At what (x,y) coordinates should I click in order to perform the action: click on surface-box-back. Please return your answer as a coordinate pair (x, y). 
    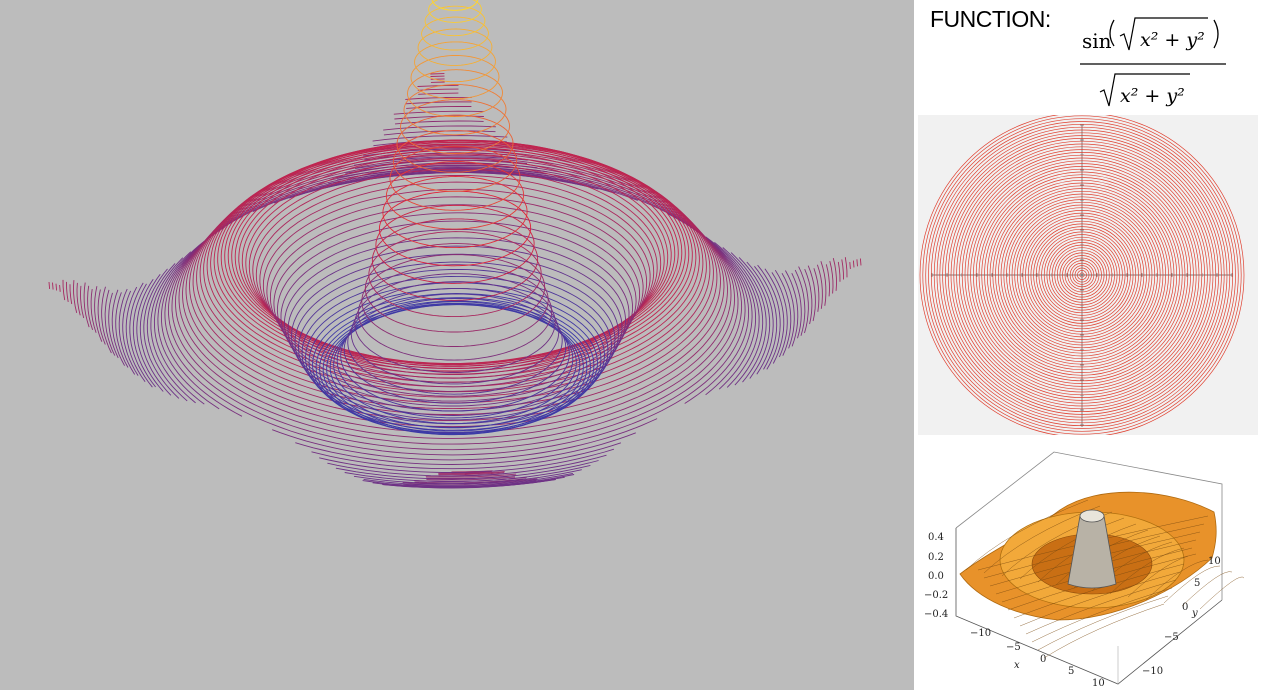
    Looking at the image, I should click on (1089, 525).